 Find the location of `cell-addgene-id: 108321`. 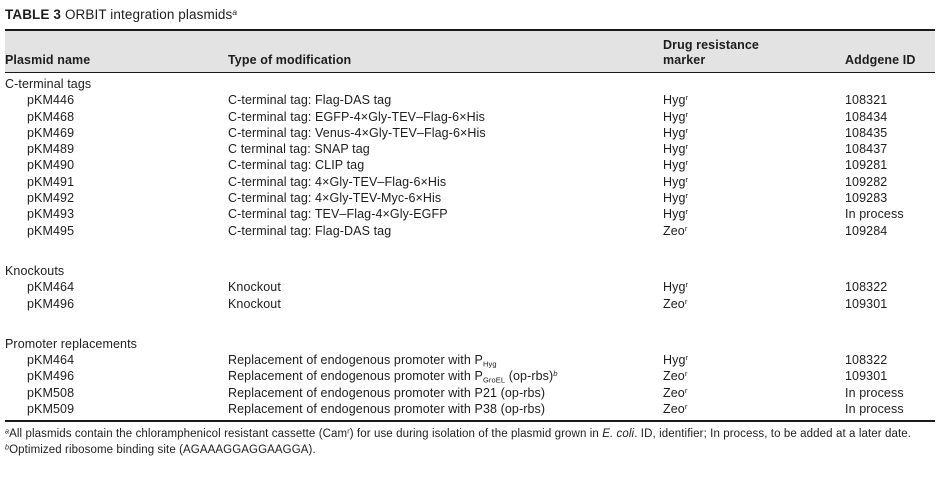

cell-addgene-id: 108321 is located at coordinates (866, 100).